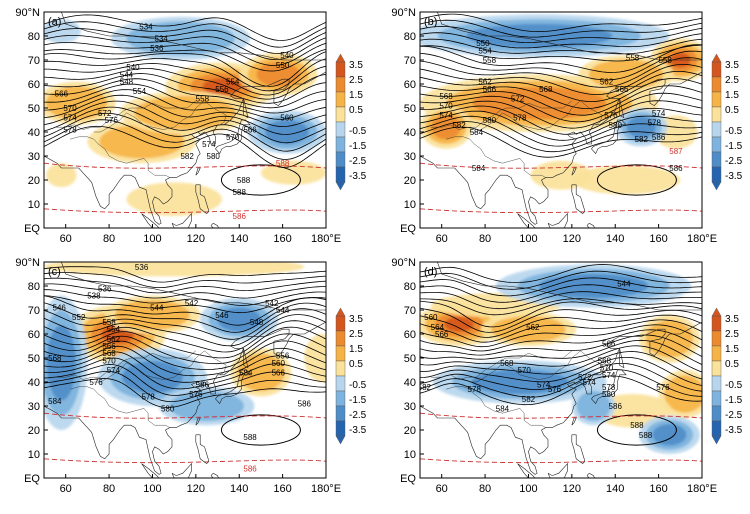 The image size is (750, 514). Describe the element at coordinates (732, 65) in the screenshot. I see `colorbar-tick-label: 3.5` at that location.